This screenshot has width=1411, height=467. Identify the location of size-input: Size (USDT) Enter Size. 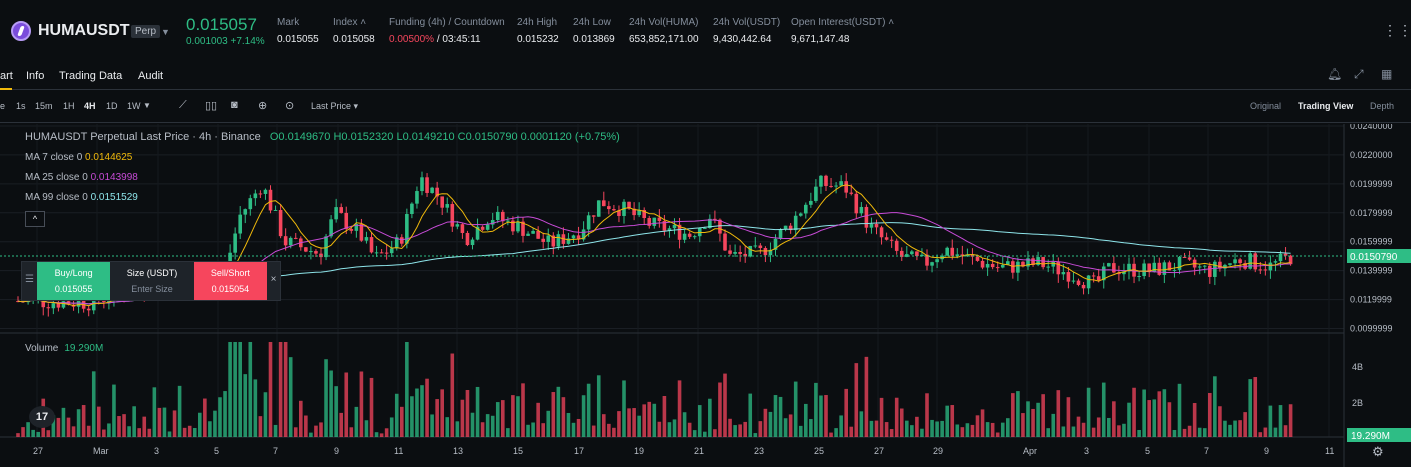
(152, 281).